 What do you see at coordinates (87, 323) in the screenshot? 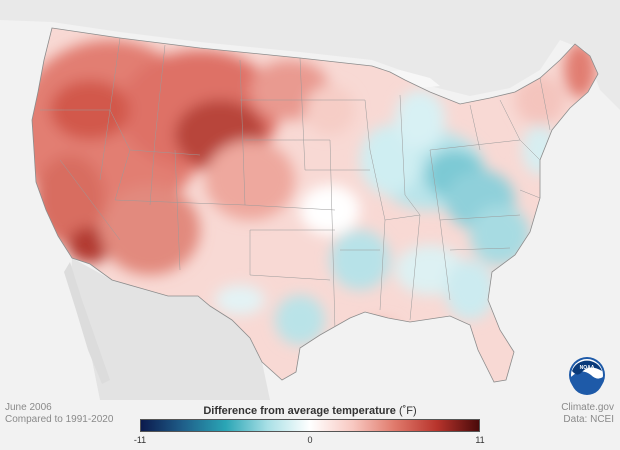
I see `baja-peninsula` at bounding box center [87, 323].